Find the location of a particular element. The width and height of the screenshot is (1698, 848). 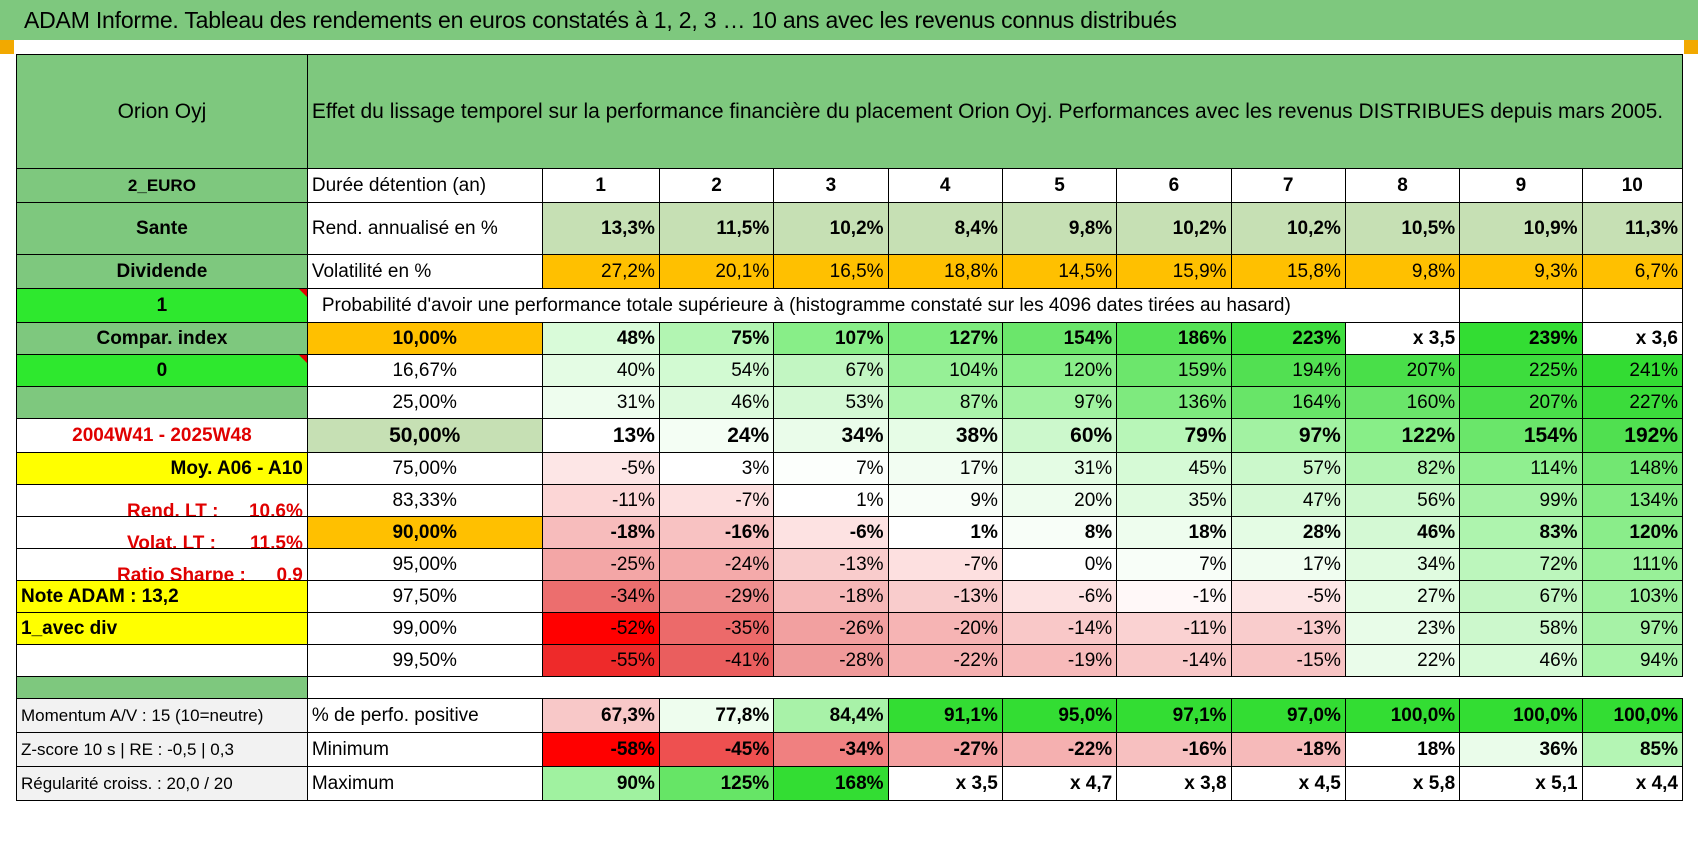

performance-cell: -22% is located at coordinates (945, 660).